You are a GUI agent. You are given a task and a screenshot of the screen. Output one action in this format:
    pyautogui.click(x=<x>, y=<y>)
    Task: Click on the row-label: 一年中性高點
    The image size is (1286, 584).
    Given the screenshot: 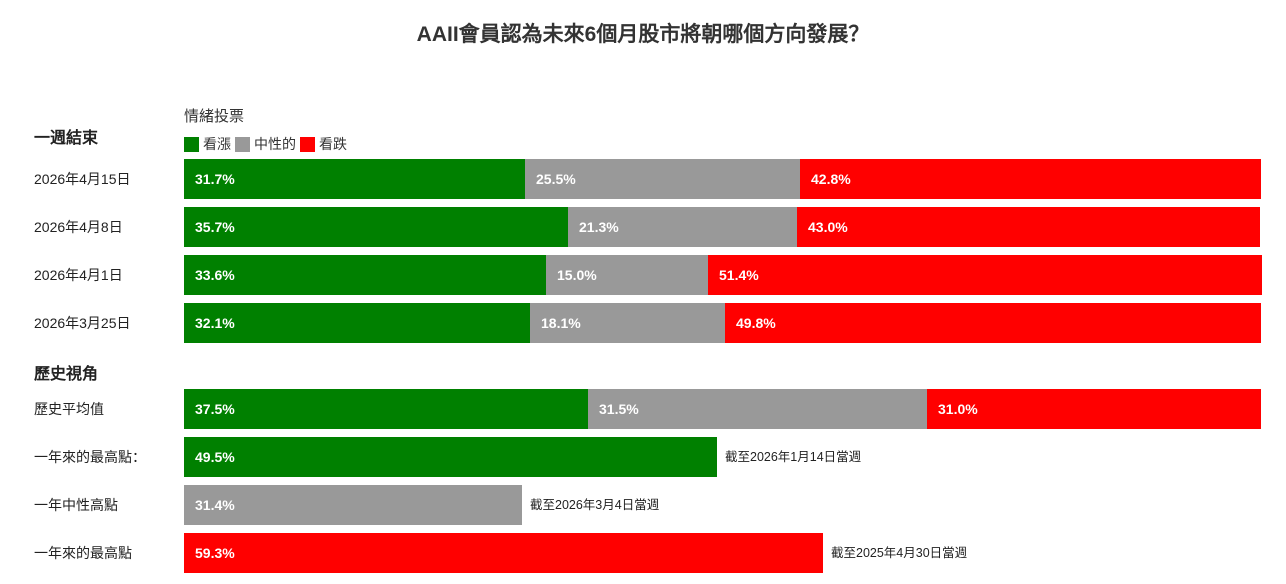 What is the action you would take?
    pyautogui.click(x=76, y=505)
    